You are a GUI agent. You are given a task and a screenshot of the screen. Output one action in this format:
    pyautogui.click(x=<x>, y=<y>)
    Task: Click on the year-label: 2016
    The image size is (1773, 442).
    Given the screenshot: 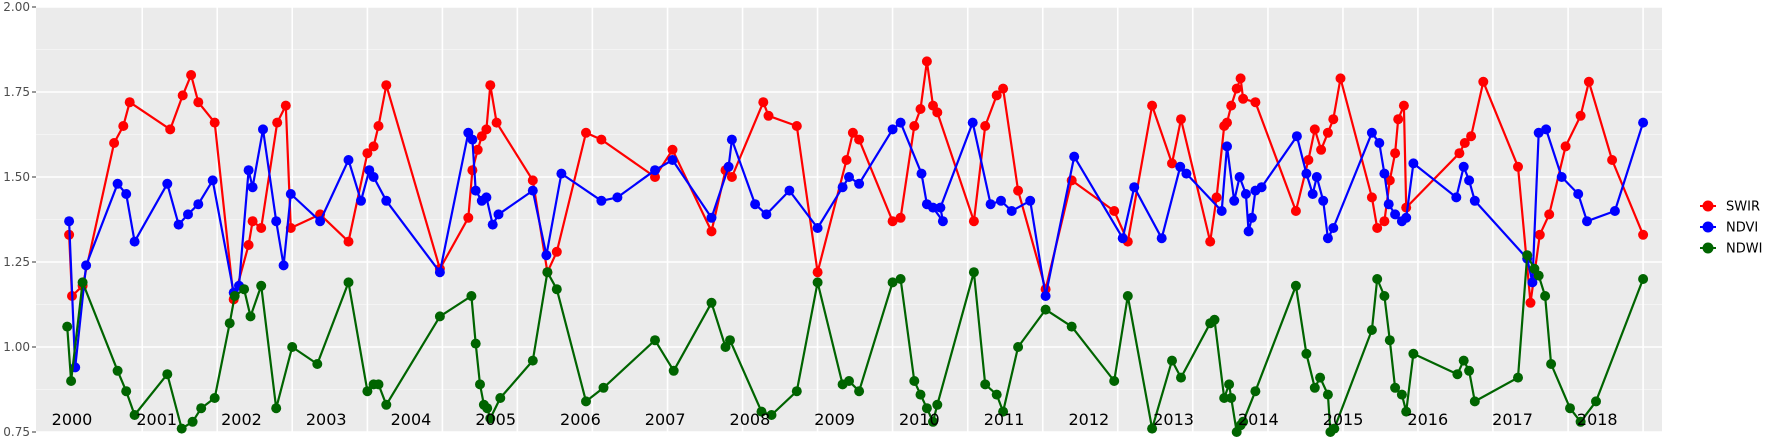 What is the action you would take?
    pyautogui.click(x=1427, y=419)
    